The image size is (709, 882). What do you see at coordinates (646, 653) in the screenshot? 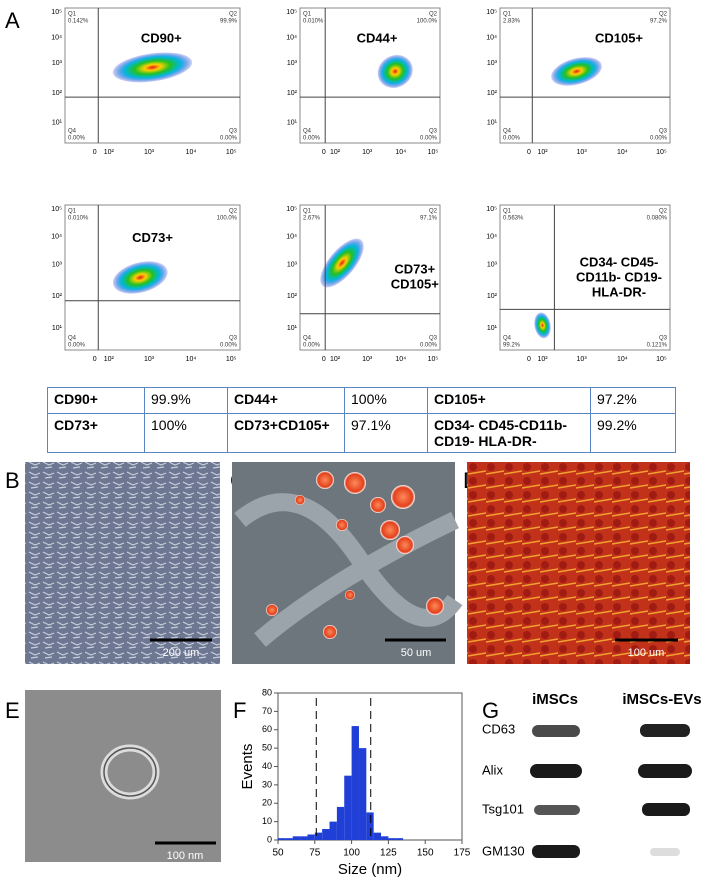
I see `scale-label: 100 um` at bounding box center [646, 653].